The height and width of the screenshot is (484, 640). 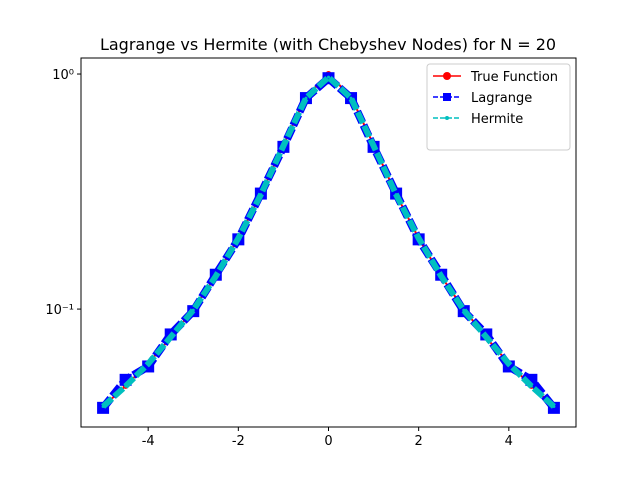 I want to click on x-tick-label: 0, so click(x=328, y=441).